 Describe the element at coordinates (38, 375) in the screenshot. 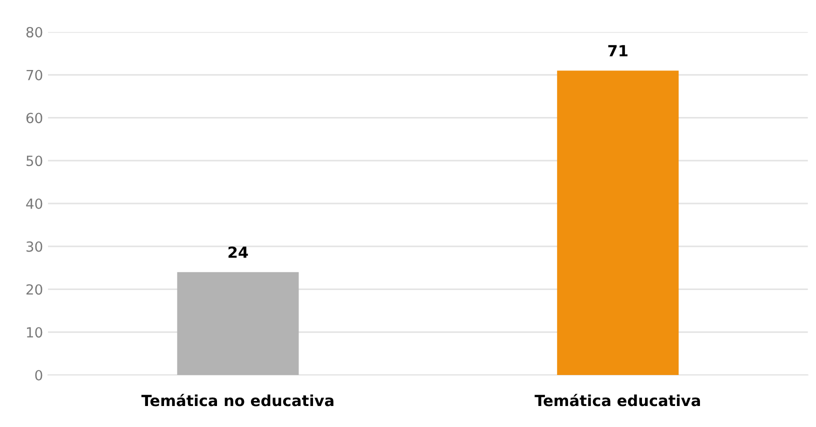

I see `y-tick-label: 0` at that location.